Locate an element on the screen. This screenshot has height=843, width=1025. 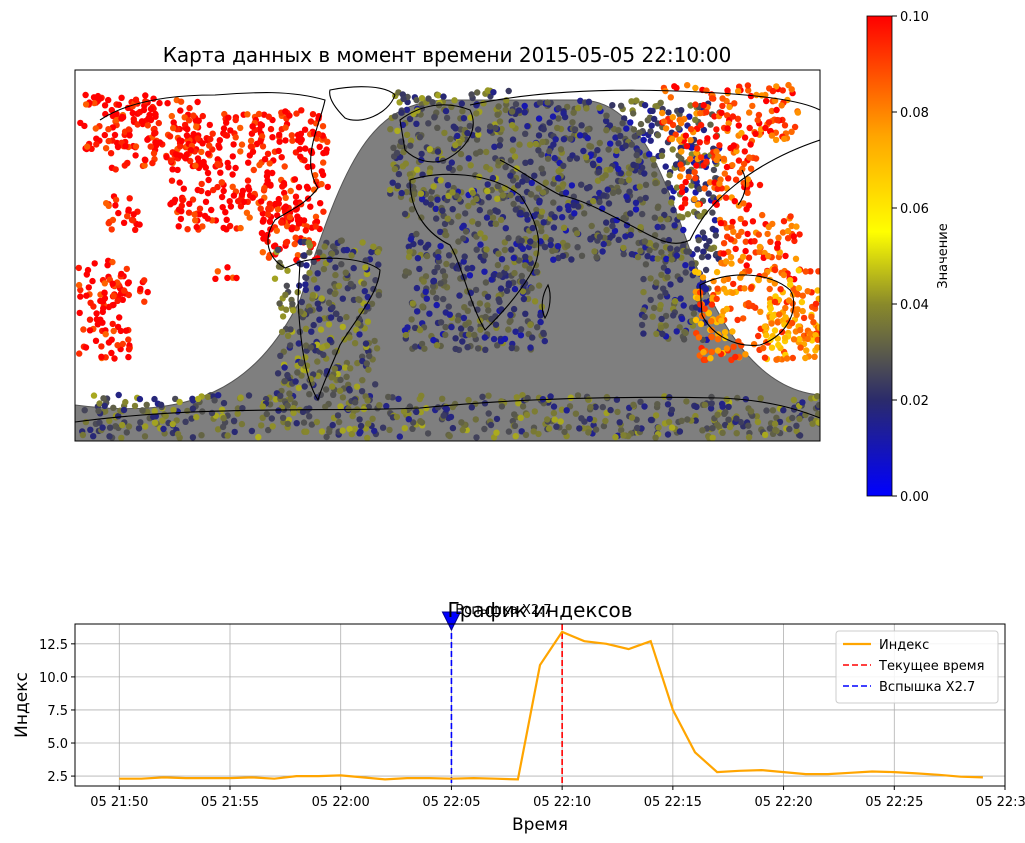
y-tick-label: 10.0 is located at coordinates (53, 678).